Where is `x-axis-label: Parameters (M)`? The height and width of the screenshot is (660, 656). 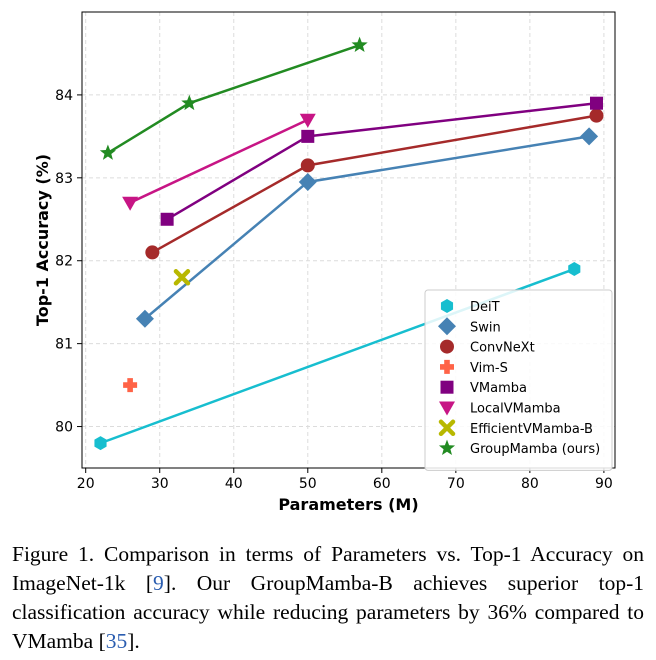
x-axis-label: Parameters (M) is located at coordinates (348, 504).